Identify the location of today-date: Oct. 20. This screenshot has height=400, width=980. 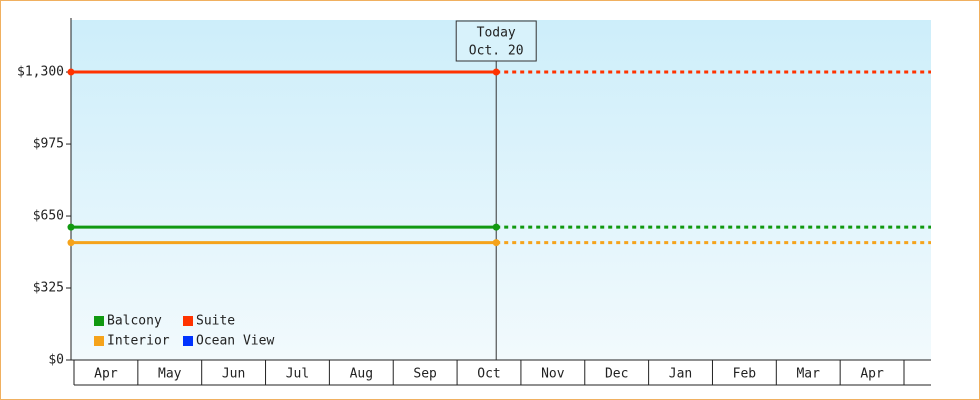
(496, 51).